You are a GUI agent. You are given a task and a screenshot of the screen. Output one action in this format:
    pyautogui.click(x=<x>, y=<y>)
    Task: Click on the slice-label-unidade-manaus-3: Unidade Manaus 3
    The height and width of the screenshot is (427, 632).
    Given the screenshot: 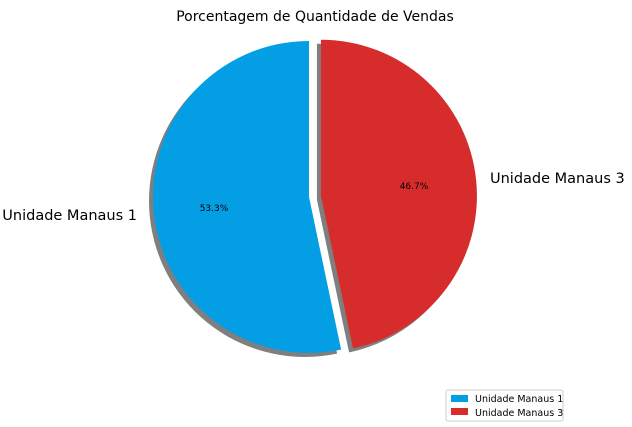 What is the action you would take?
    pyautogui.click(x=557, y=179)
    